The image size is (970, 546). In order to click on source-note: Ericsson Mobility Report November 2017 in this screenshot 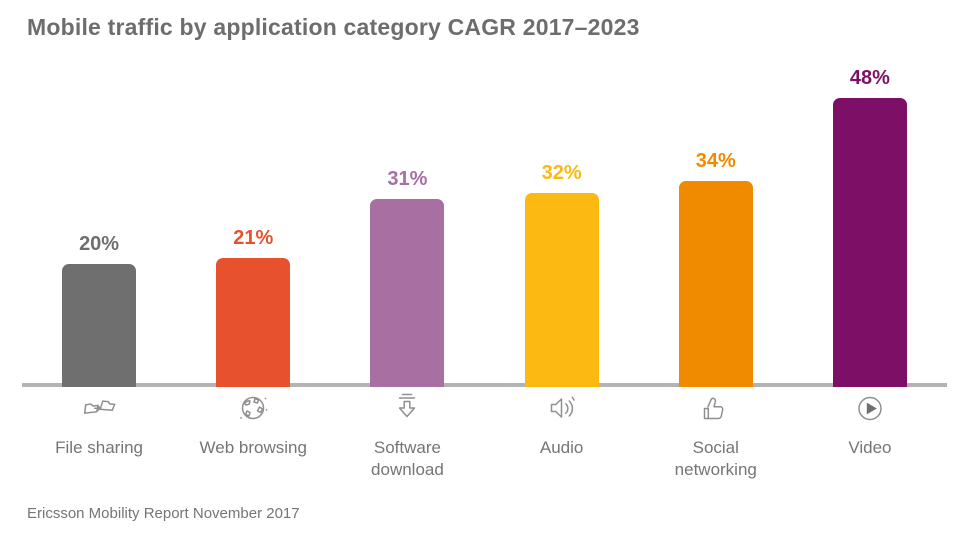, I will do `click(163, 513)`.